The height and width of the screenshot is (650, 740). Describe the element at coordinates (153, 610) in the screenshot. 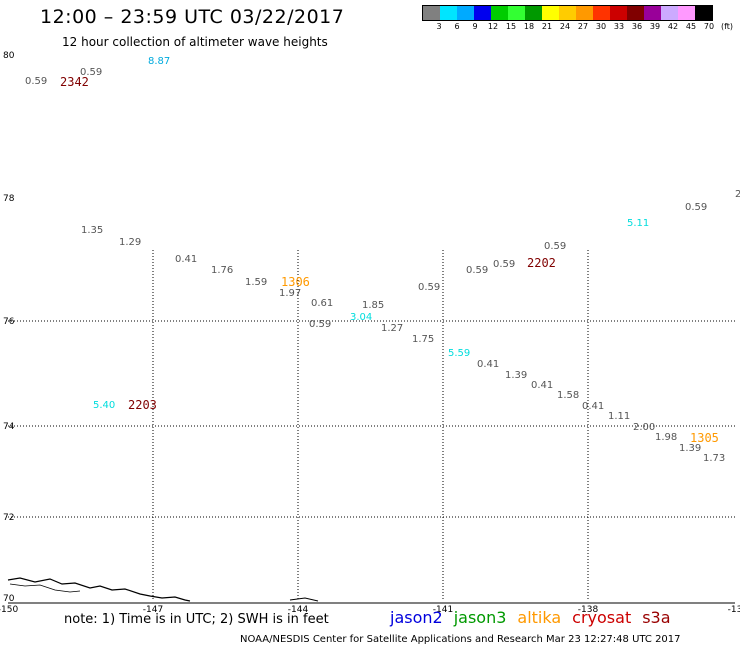

I see `longitude-label: -147` at that location.